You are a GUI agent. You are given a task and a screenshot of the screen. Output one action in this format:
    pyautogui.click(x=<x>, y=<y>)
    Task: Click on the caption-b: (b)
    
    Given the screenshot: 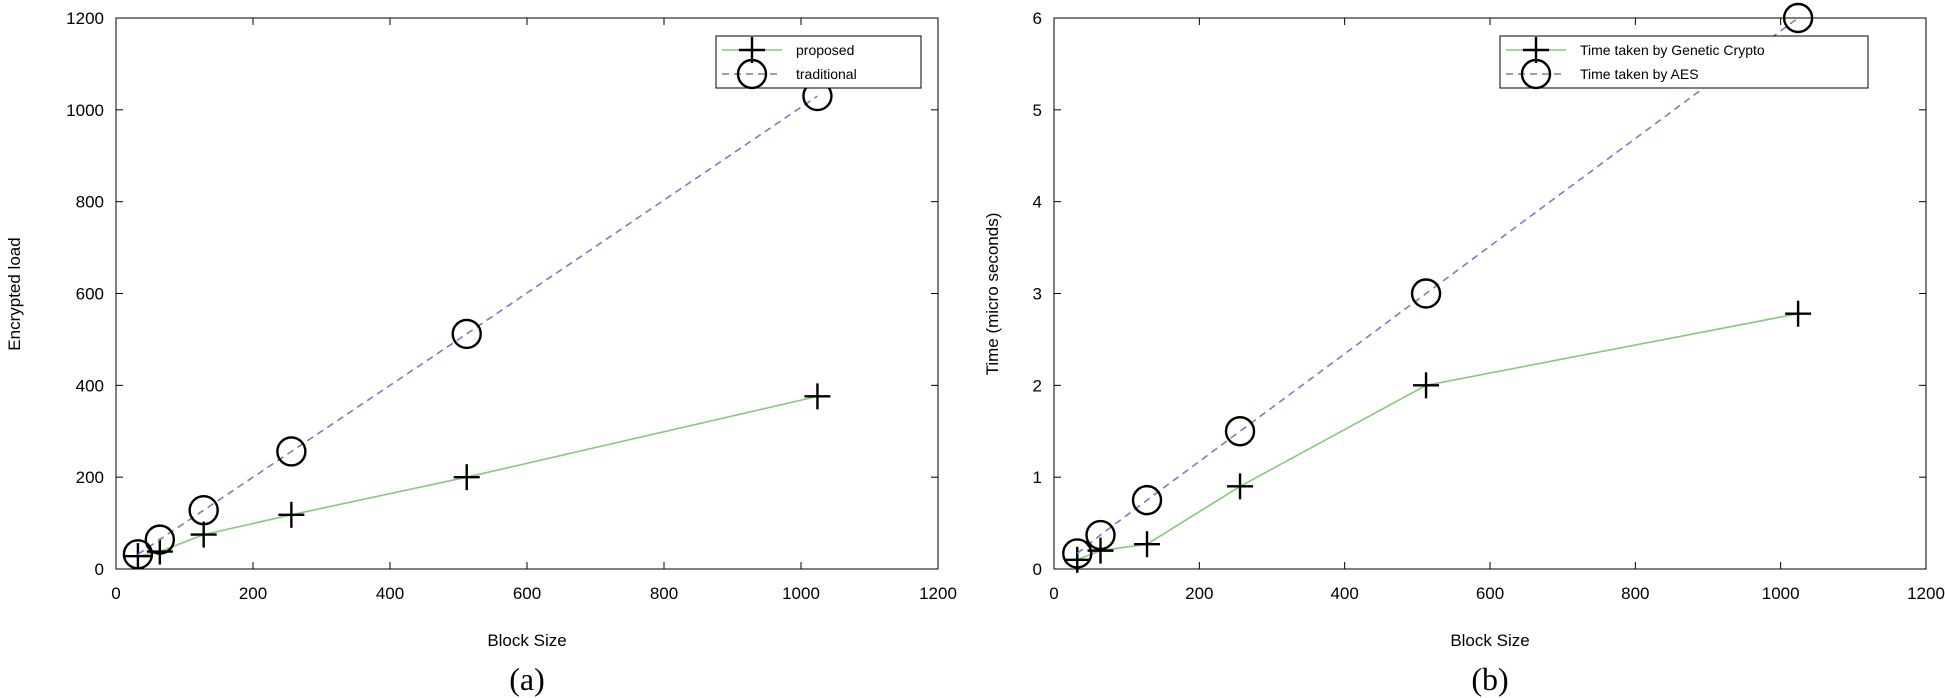 What is the action you would take?
    pyautogui.click(x=1489, y=679)
    